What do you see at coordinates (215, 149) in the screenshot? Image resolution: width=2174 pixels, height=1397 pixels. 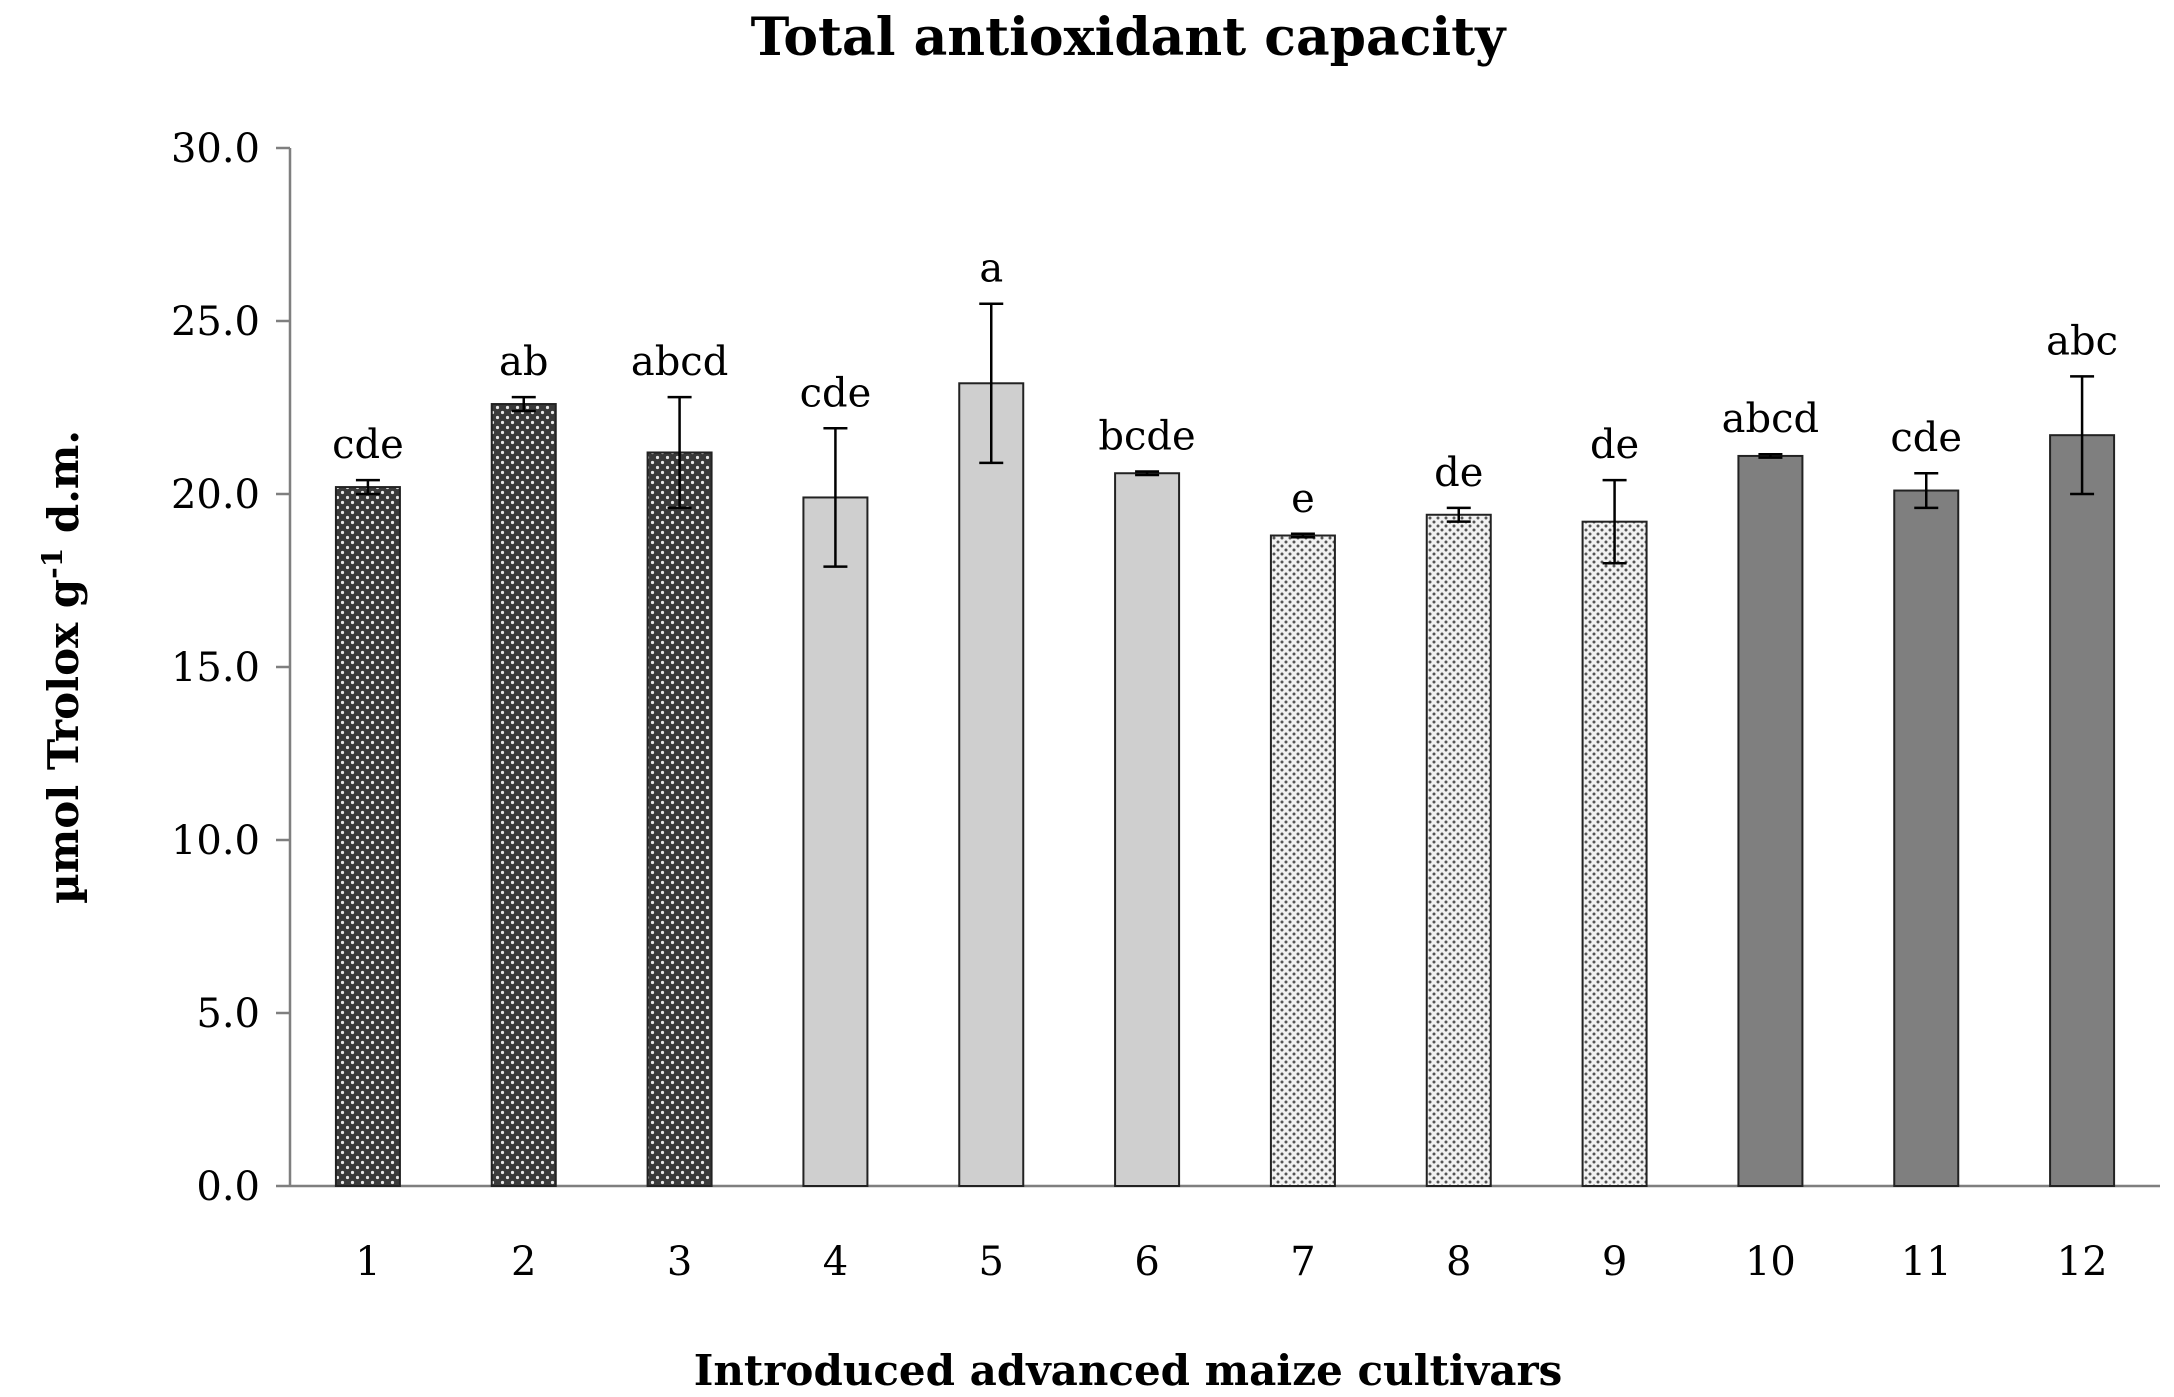 I see `y-tick-label: 30.0` at bounding box center [215, 149].